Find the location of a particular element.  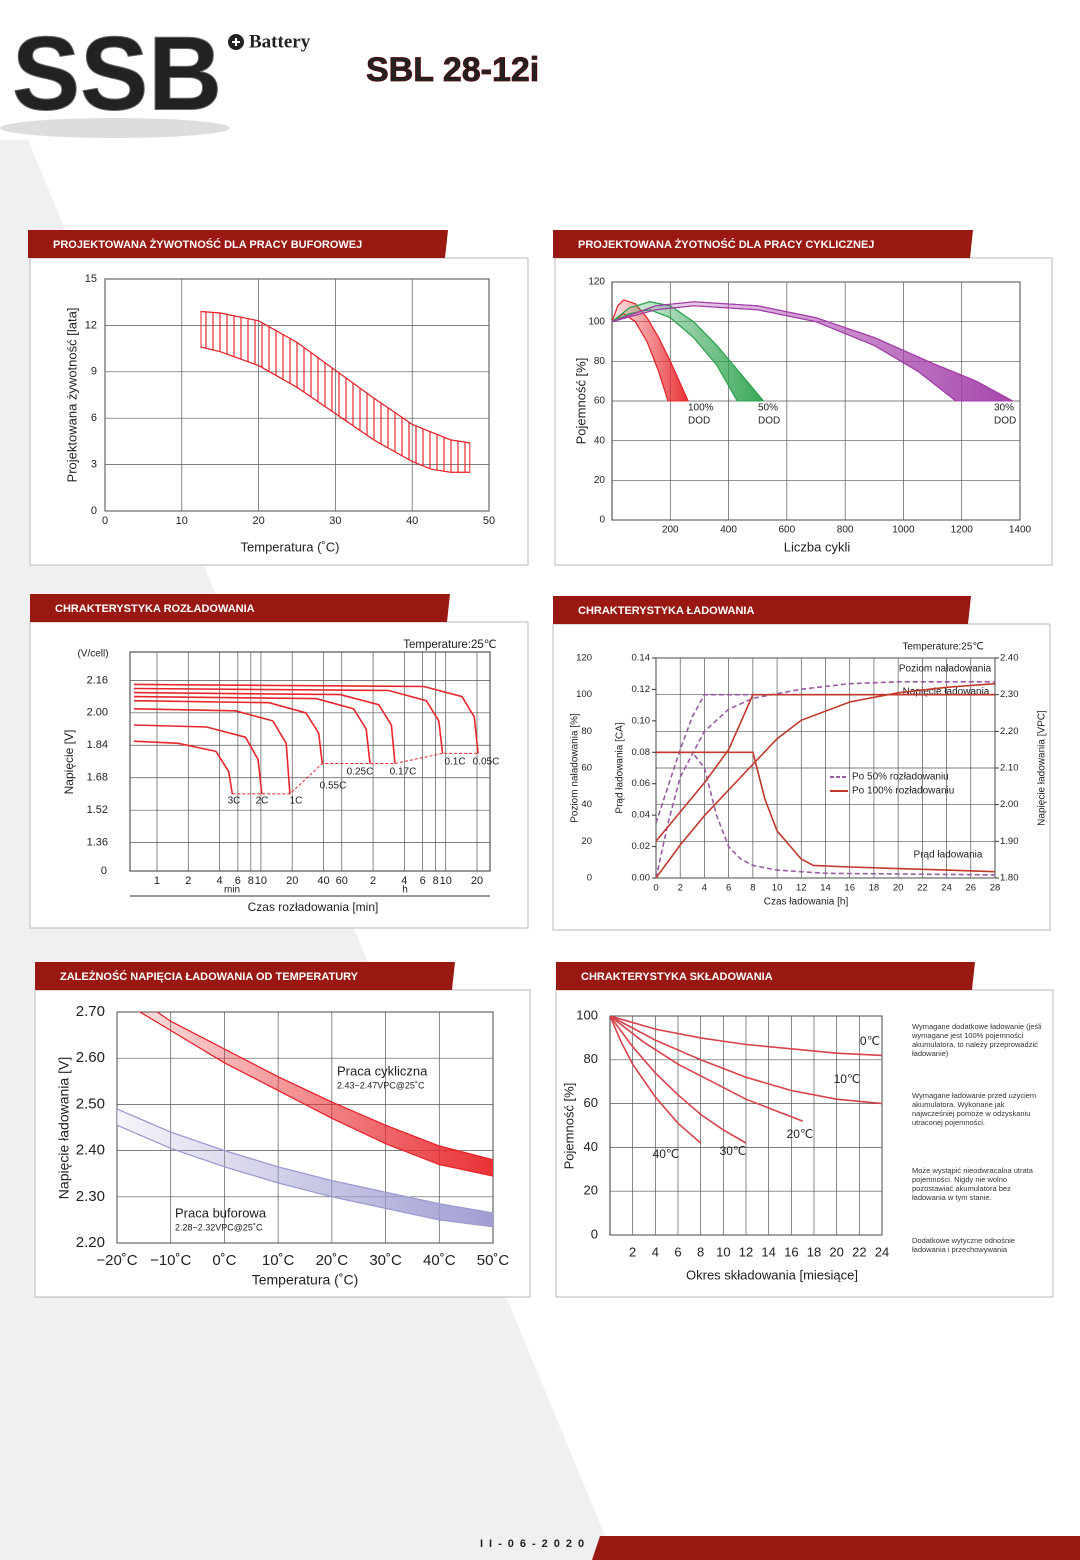

x-tick-label: 400 is located at coordinates (728, 530).